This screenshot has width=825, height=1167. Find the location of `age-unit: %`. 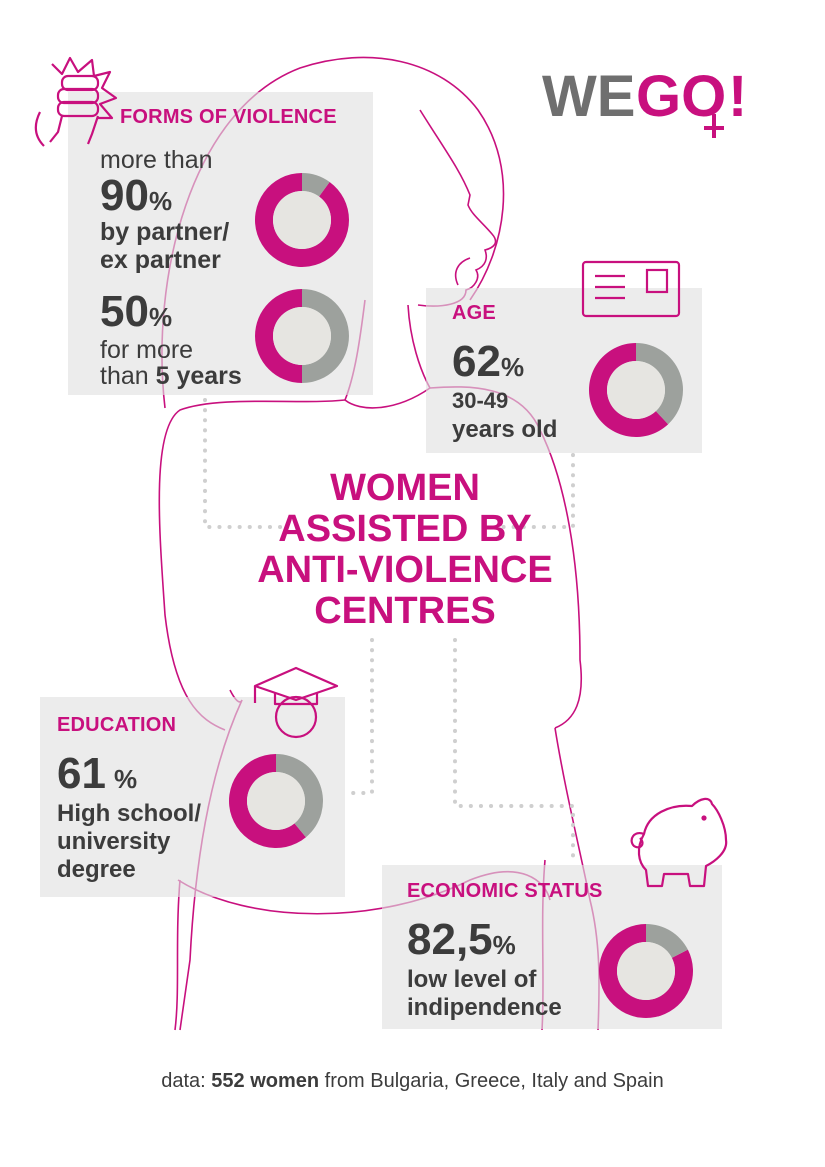

age-unit: % is located at coordinates (512, 367).